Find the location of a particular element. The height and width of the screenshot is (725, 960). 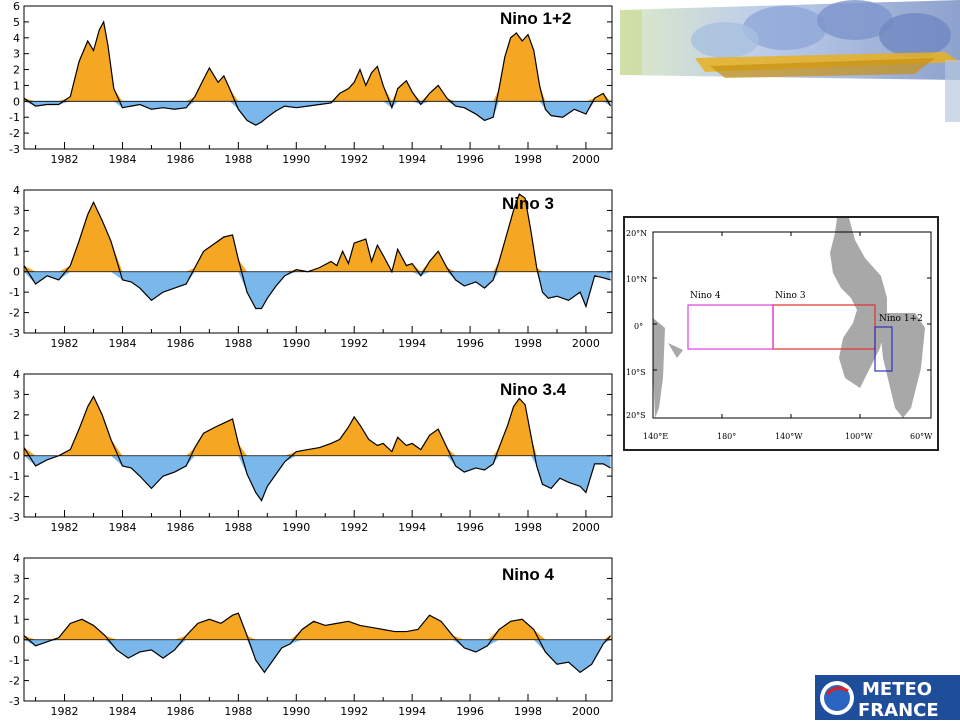

lon-label-100w: 100°W is located at coordinates (859, 436).